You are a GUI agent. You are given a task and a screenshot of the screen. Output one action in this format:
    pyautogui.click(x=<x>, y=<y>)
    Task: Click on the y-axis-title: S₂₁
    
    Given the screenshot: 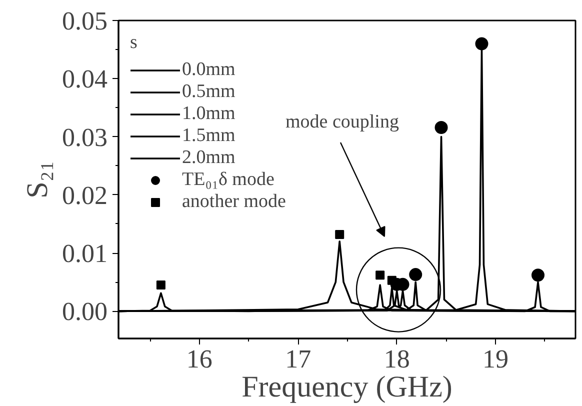 What is the action you would take?
    pyautogui.click(x=37, y=179)
    